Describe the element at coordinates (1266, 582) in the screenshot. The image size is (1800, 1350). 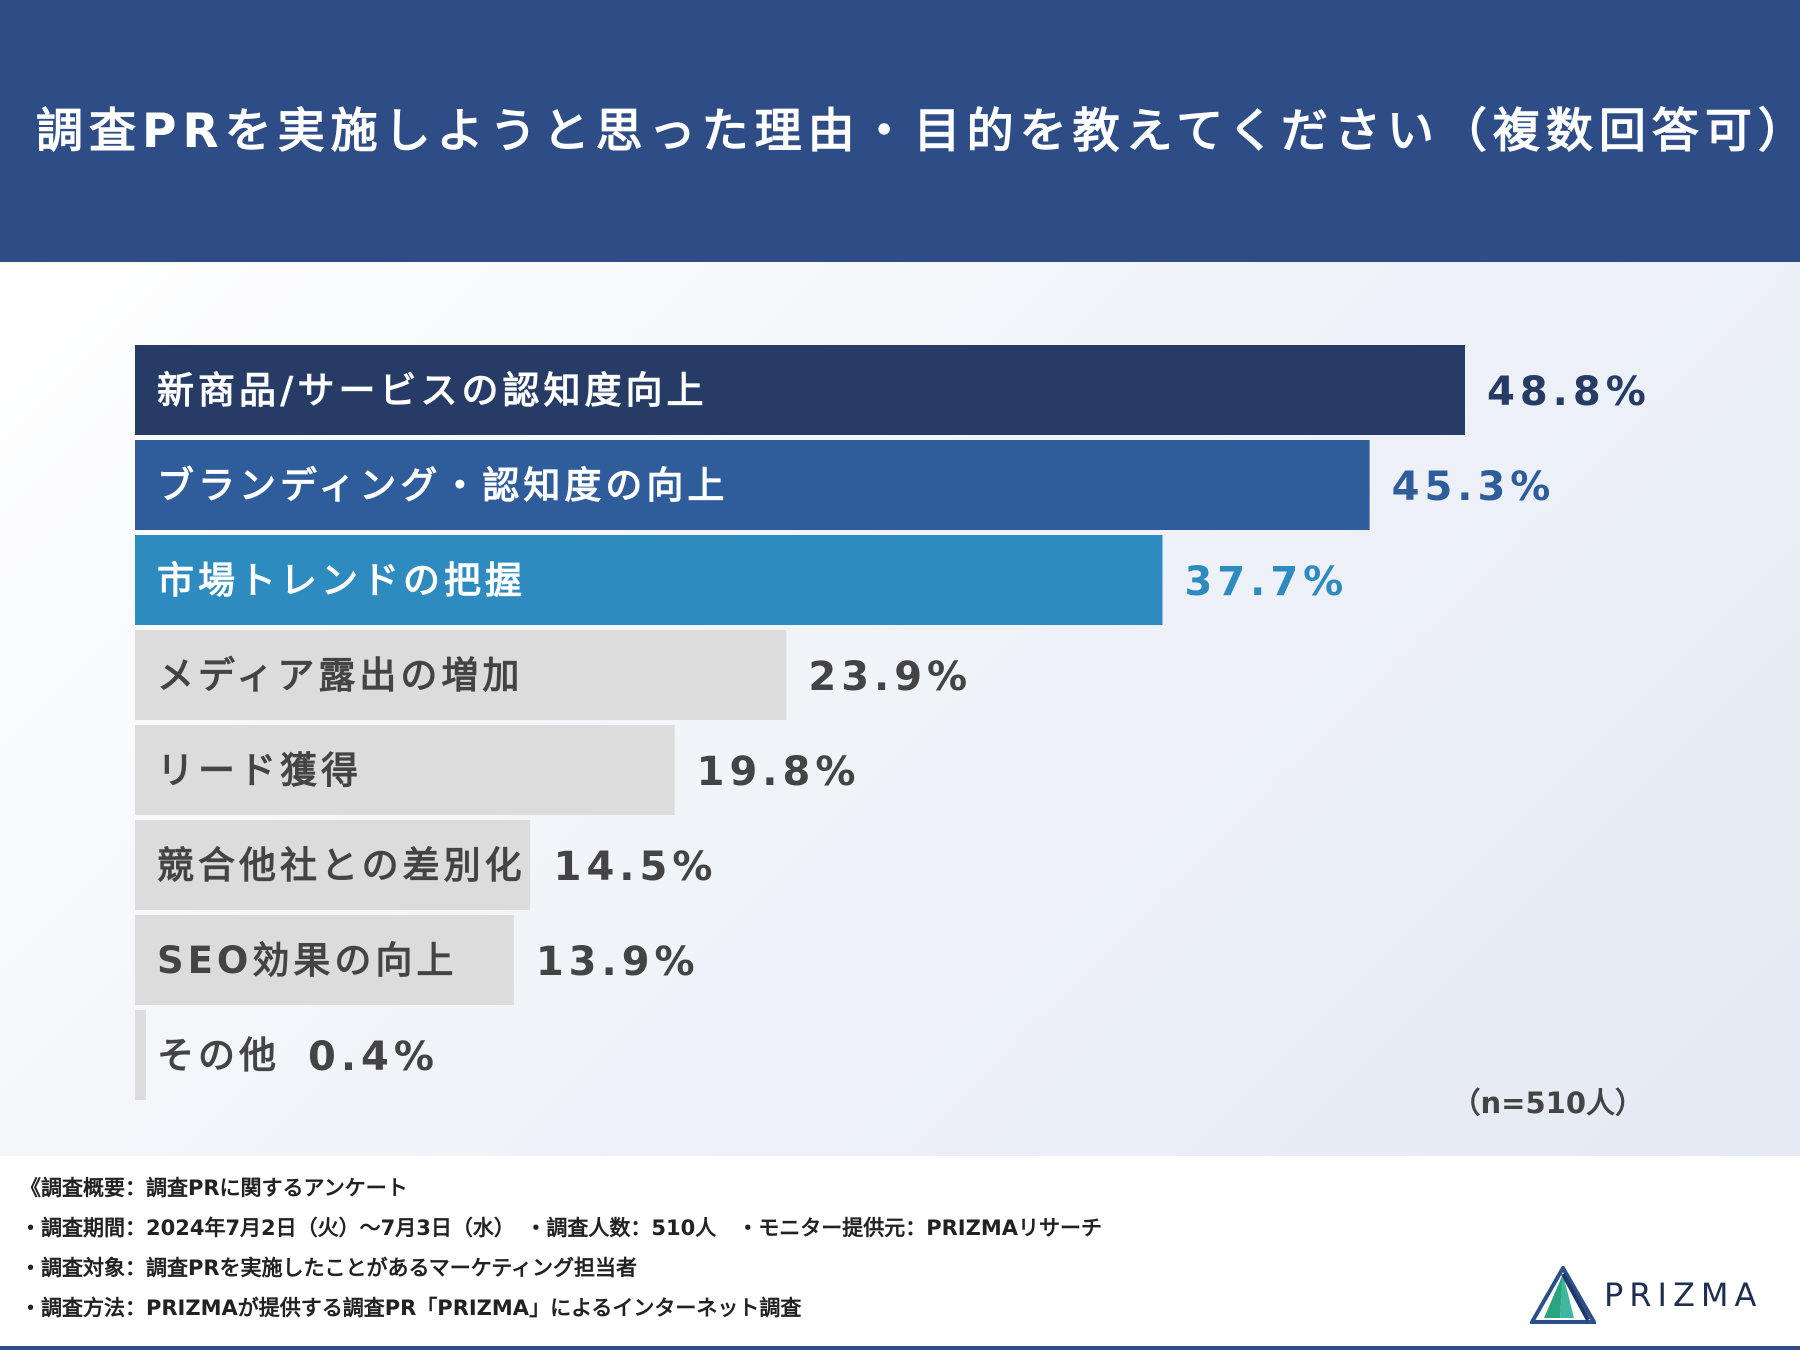
I see `value-label: 37.7%` at that location.